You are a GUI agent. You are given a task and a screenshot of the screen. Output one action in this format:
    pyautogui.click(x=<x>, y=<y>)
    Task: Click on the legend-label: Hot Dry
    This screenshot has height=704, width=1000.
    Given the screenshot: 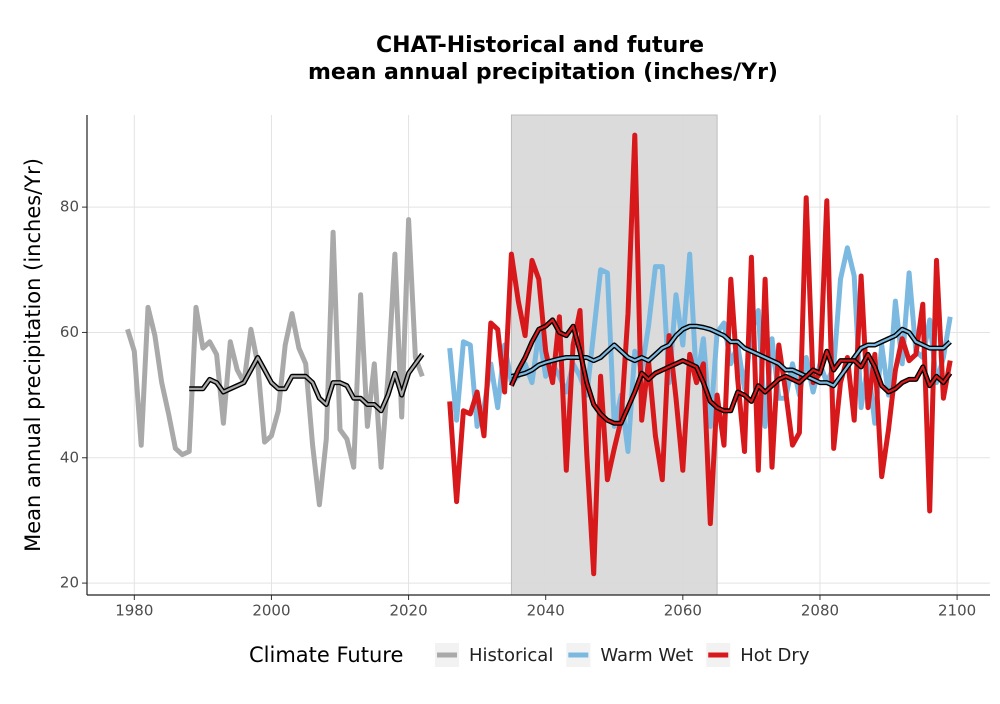 What is the action you would take?
    pyautogui.click(x=775, y=655)
    